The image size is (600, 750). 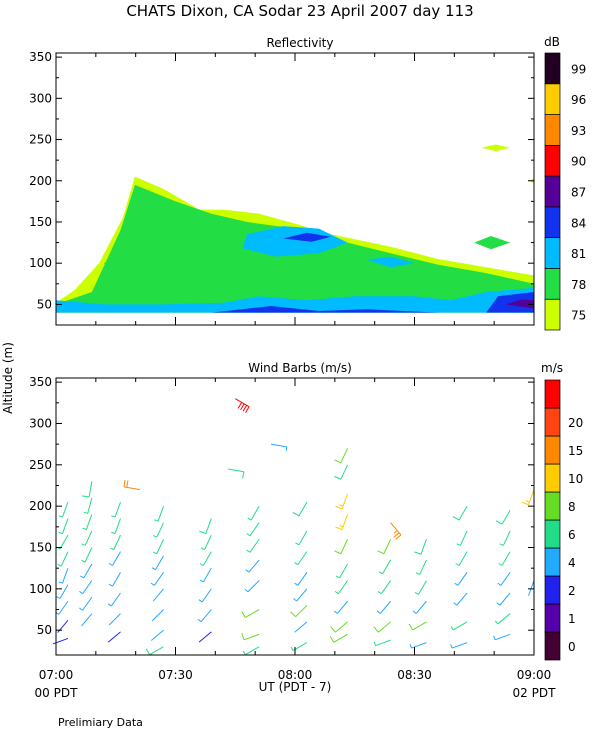 What do you see at coordinates (578, 100) in the screenshot?
I see `colorbar-label: 96` at bounding box center [578, 100].